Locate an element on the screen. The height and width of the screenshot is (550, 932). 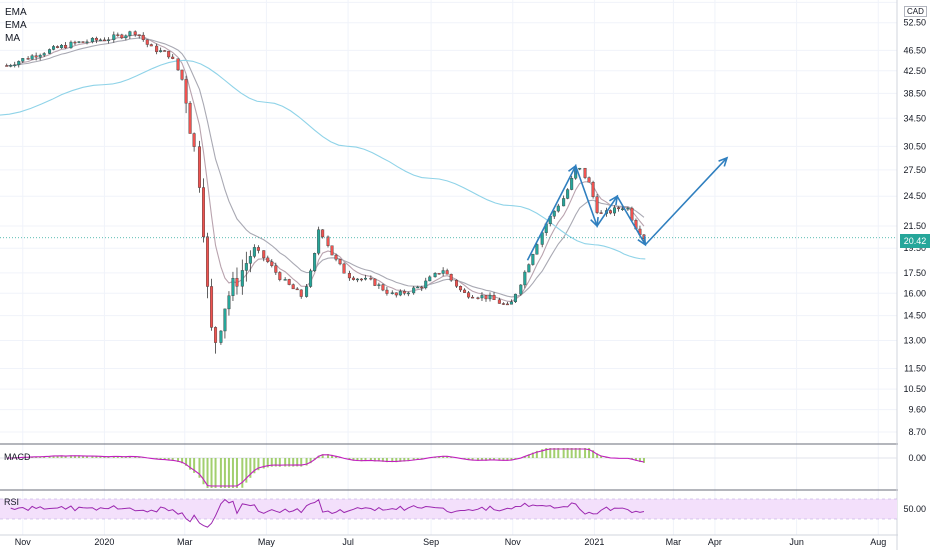
legend-ema-1: EMA is located at coordinates (16, 12).